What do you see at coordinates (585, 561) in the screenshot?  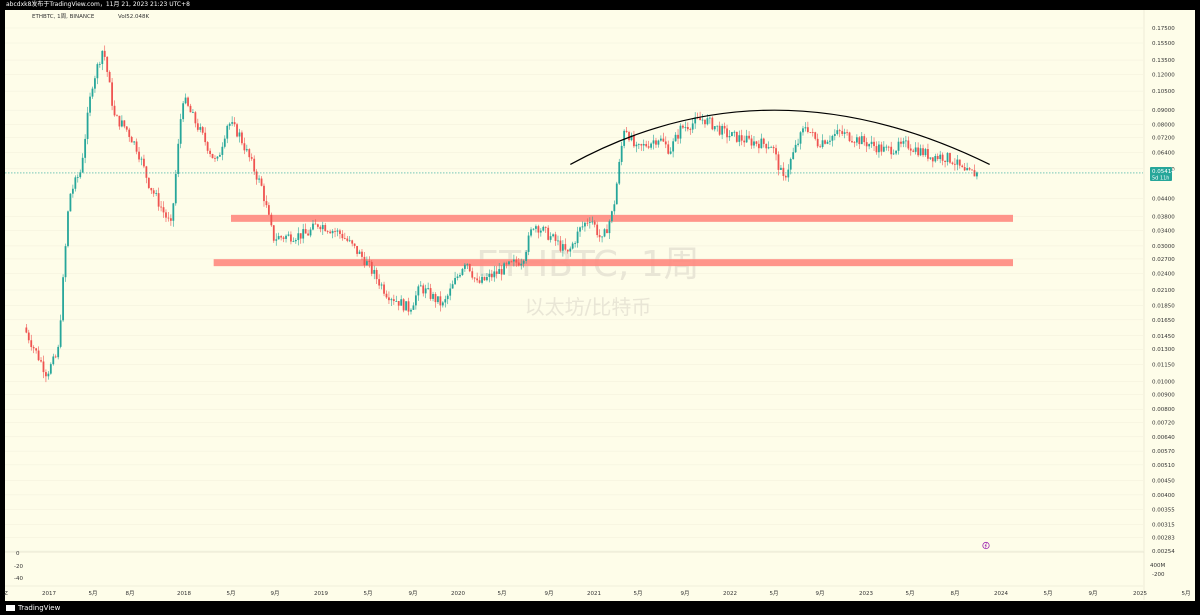 I see `oscillator-pane: 0 -20 -40 400M -200` at bounding box center [585, 561].